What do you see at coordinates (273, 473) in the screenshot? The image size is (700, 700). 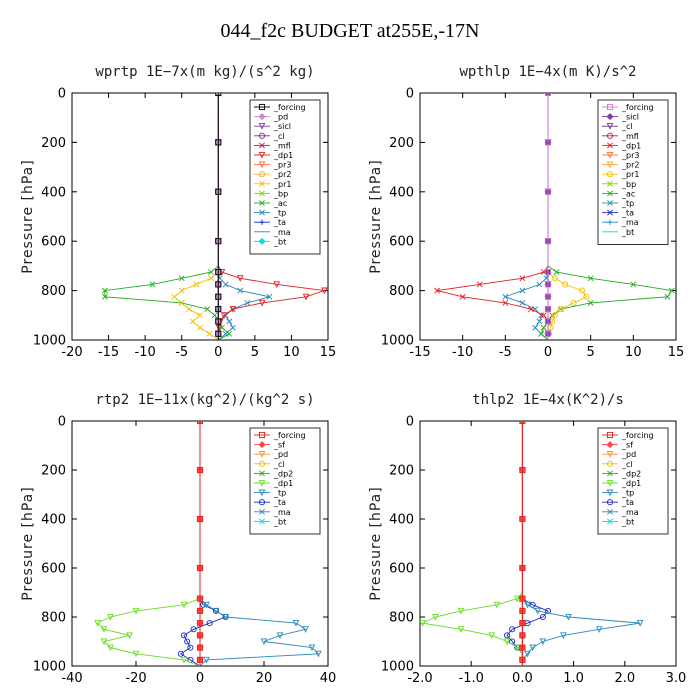 I see `legend-item-dp2: _dp2` at bounding box center [273, 473].